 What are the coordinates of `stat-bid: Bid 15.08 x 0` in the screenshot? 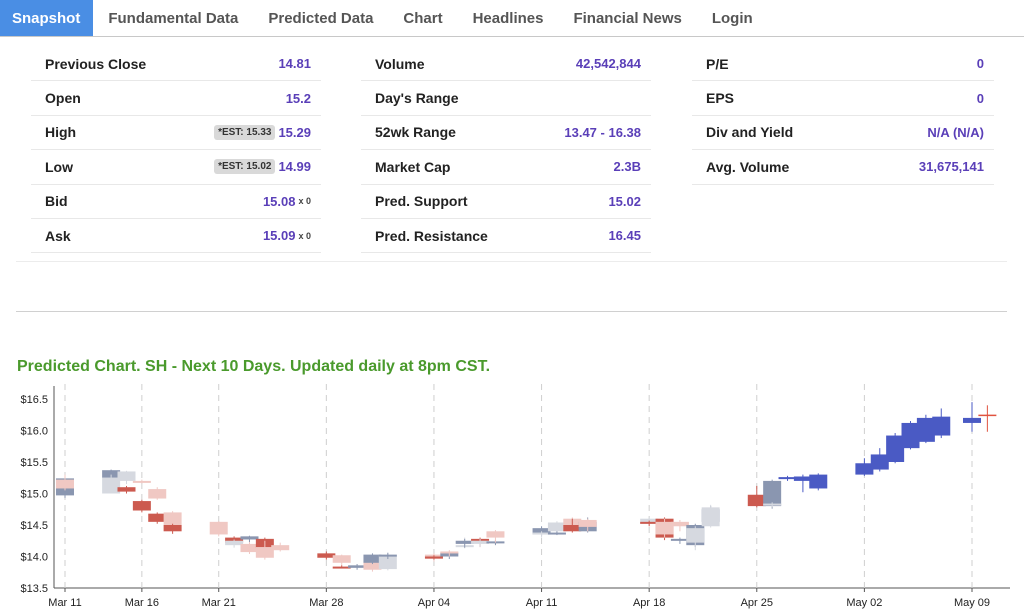 It's located at (176, 202).